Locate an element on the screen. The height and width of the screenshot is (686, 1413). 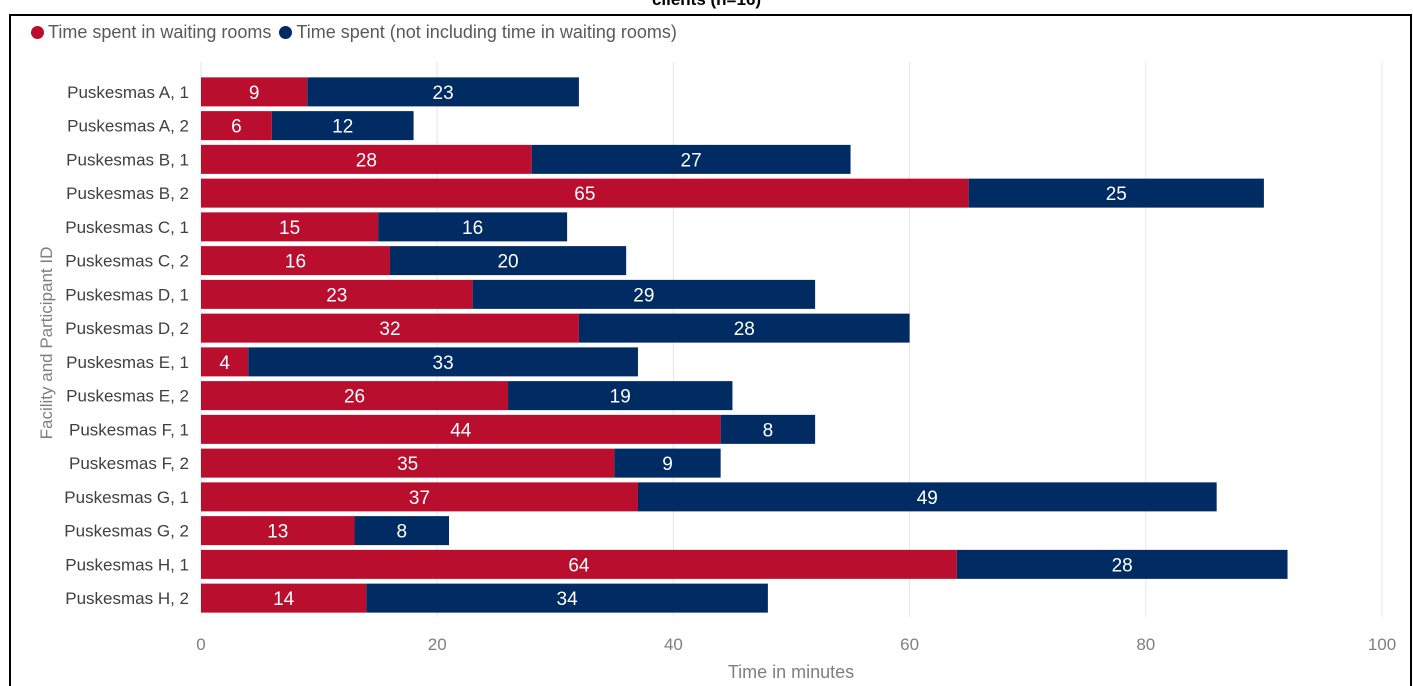
data-label: 20 is located at coordinates (507, 262).